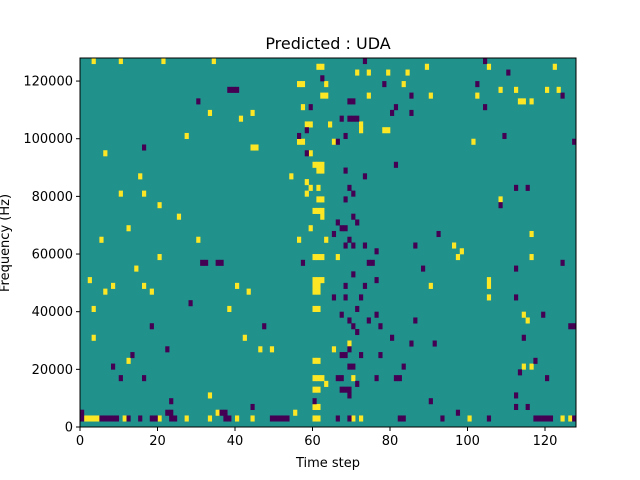  Describe the element at coordinates (48, 82) in the screenshot. I see `y-tick-label: 120000` at that location.